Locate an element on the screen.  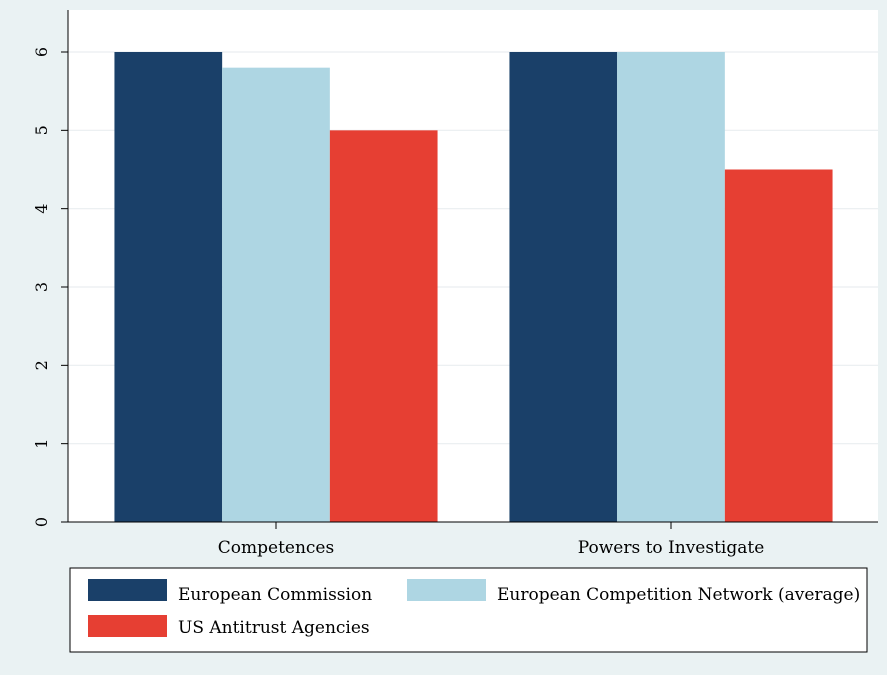
y-axis-ticks: 0 1 2 3 4 5 6 is located at coordinates (50, 287).